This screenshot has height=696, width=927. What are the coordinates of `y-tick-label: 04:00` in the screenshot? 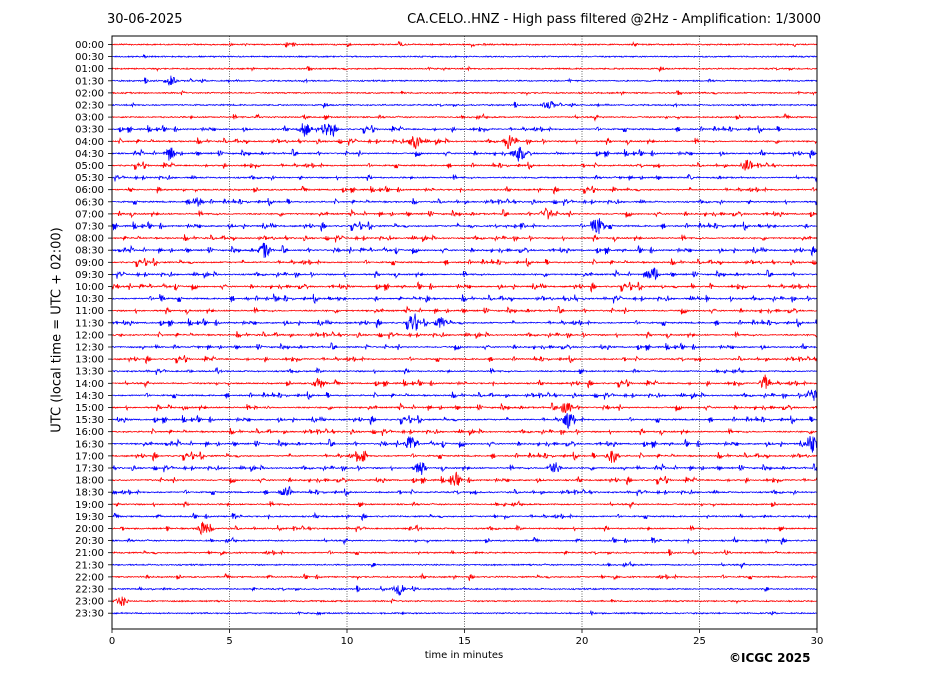 It's located at (89, 142).